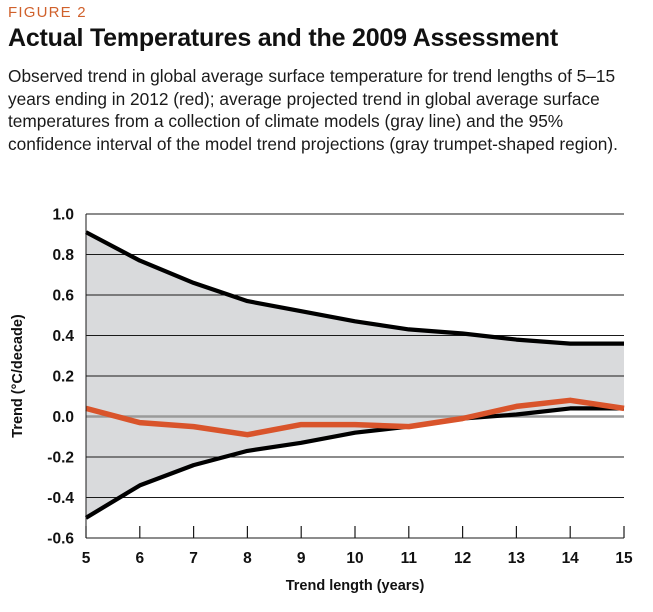 This screenshot has height=612, width=653. I want to click on x-tick-label: 7, so click(193, 558).